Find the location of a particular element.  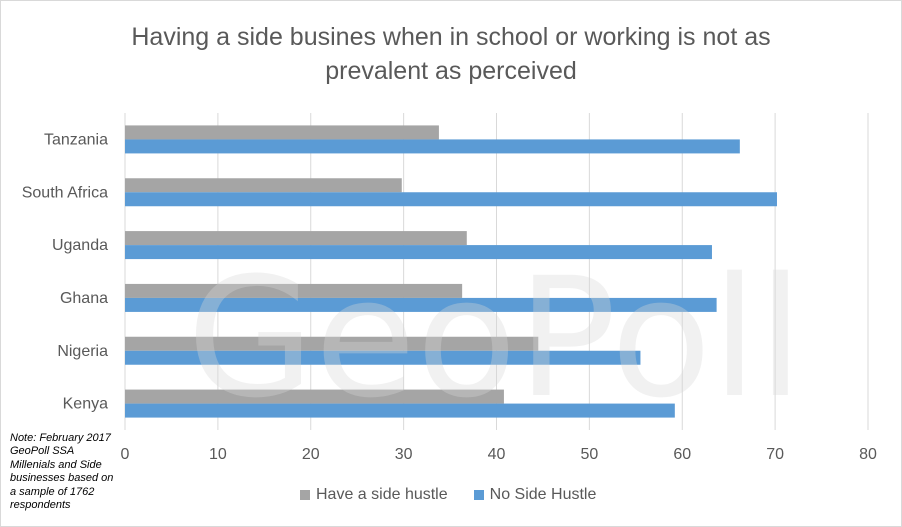

legend-item-no-side-hustle: No Side Hustle is located at coordinates (535, 495).